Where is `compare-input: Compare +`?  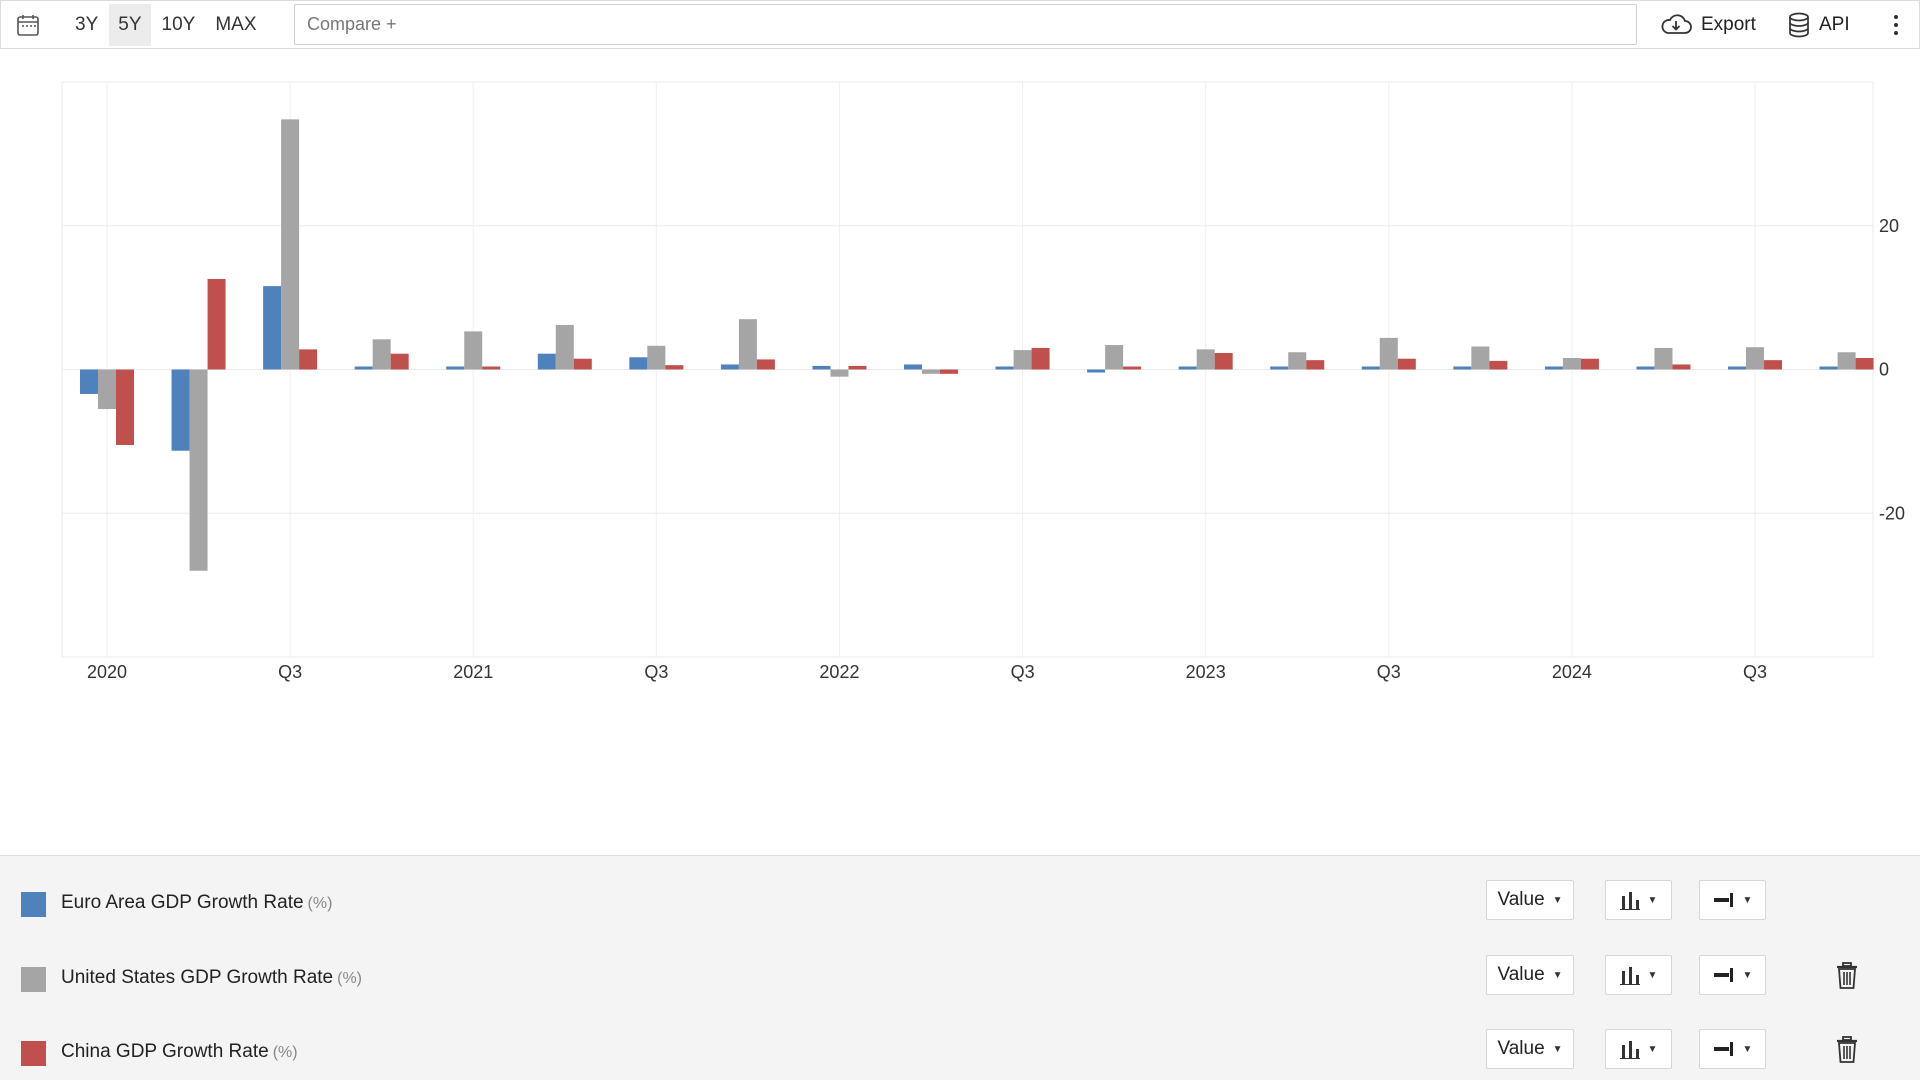
compare-input: Compare + is located at coordinates (965, 24).